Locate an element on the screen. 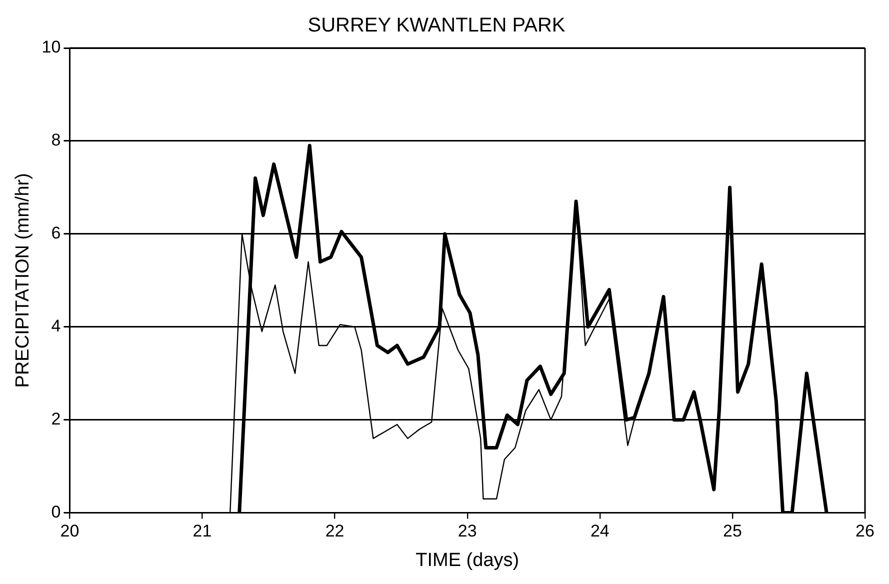  y-axis-title: PRECIPITATION (mm/hr) is located at coordinates (23, 280).